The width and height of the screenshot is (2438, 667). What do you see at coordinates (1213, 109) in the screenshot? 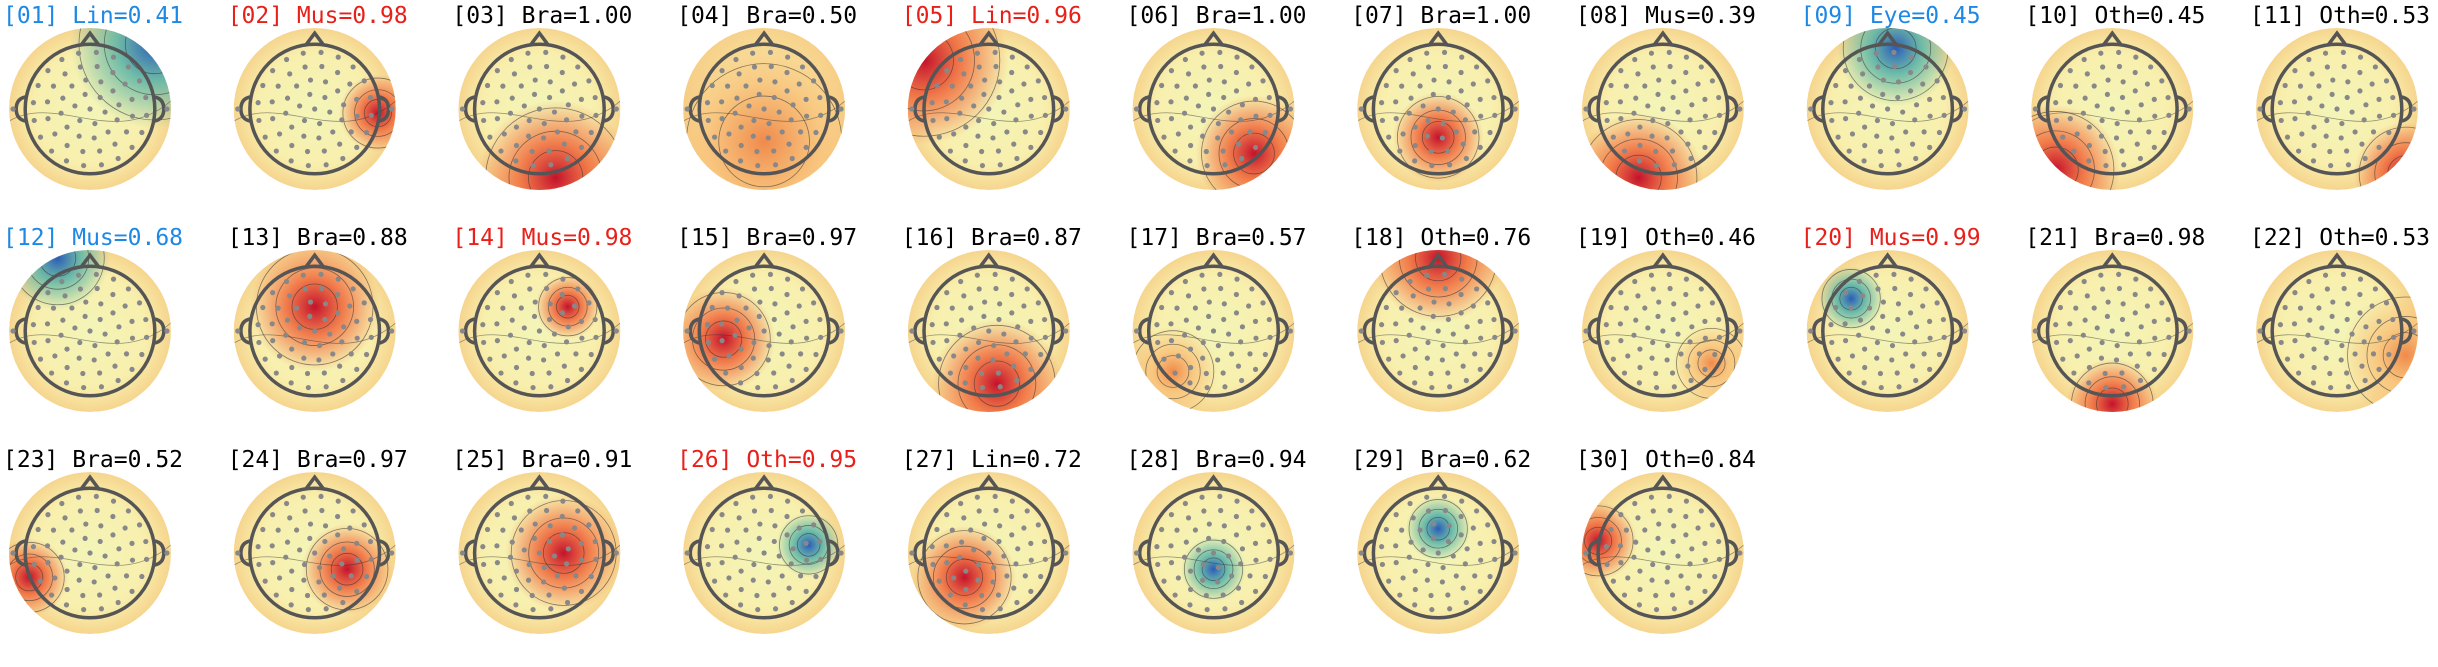
I see `head-outline` at bounding box center [1213, 109].